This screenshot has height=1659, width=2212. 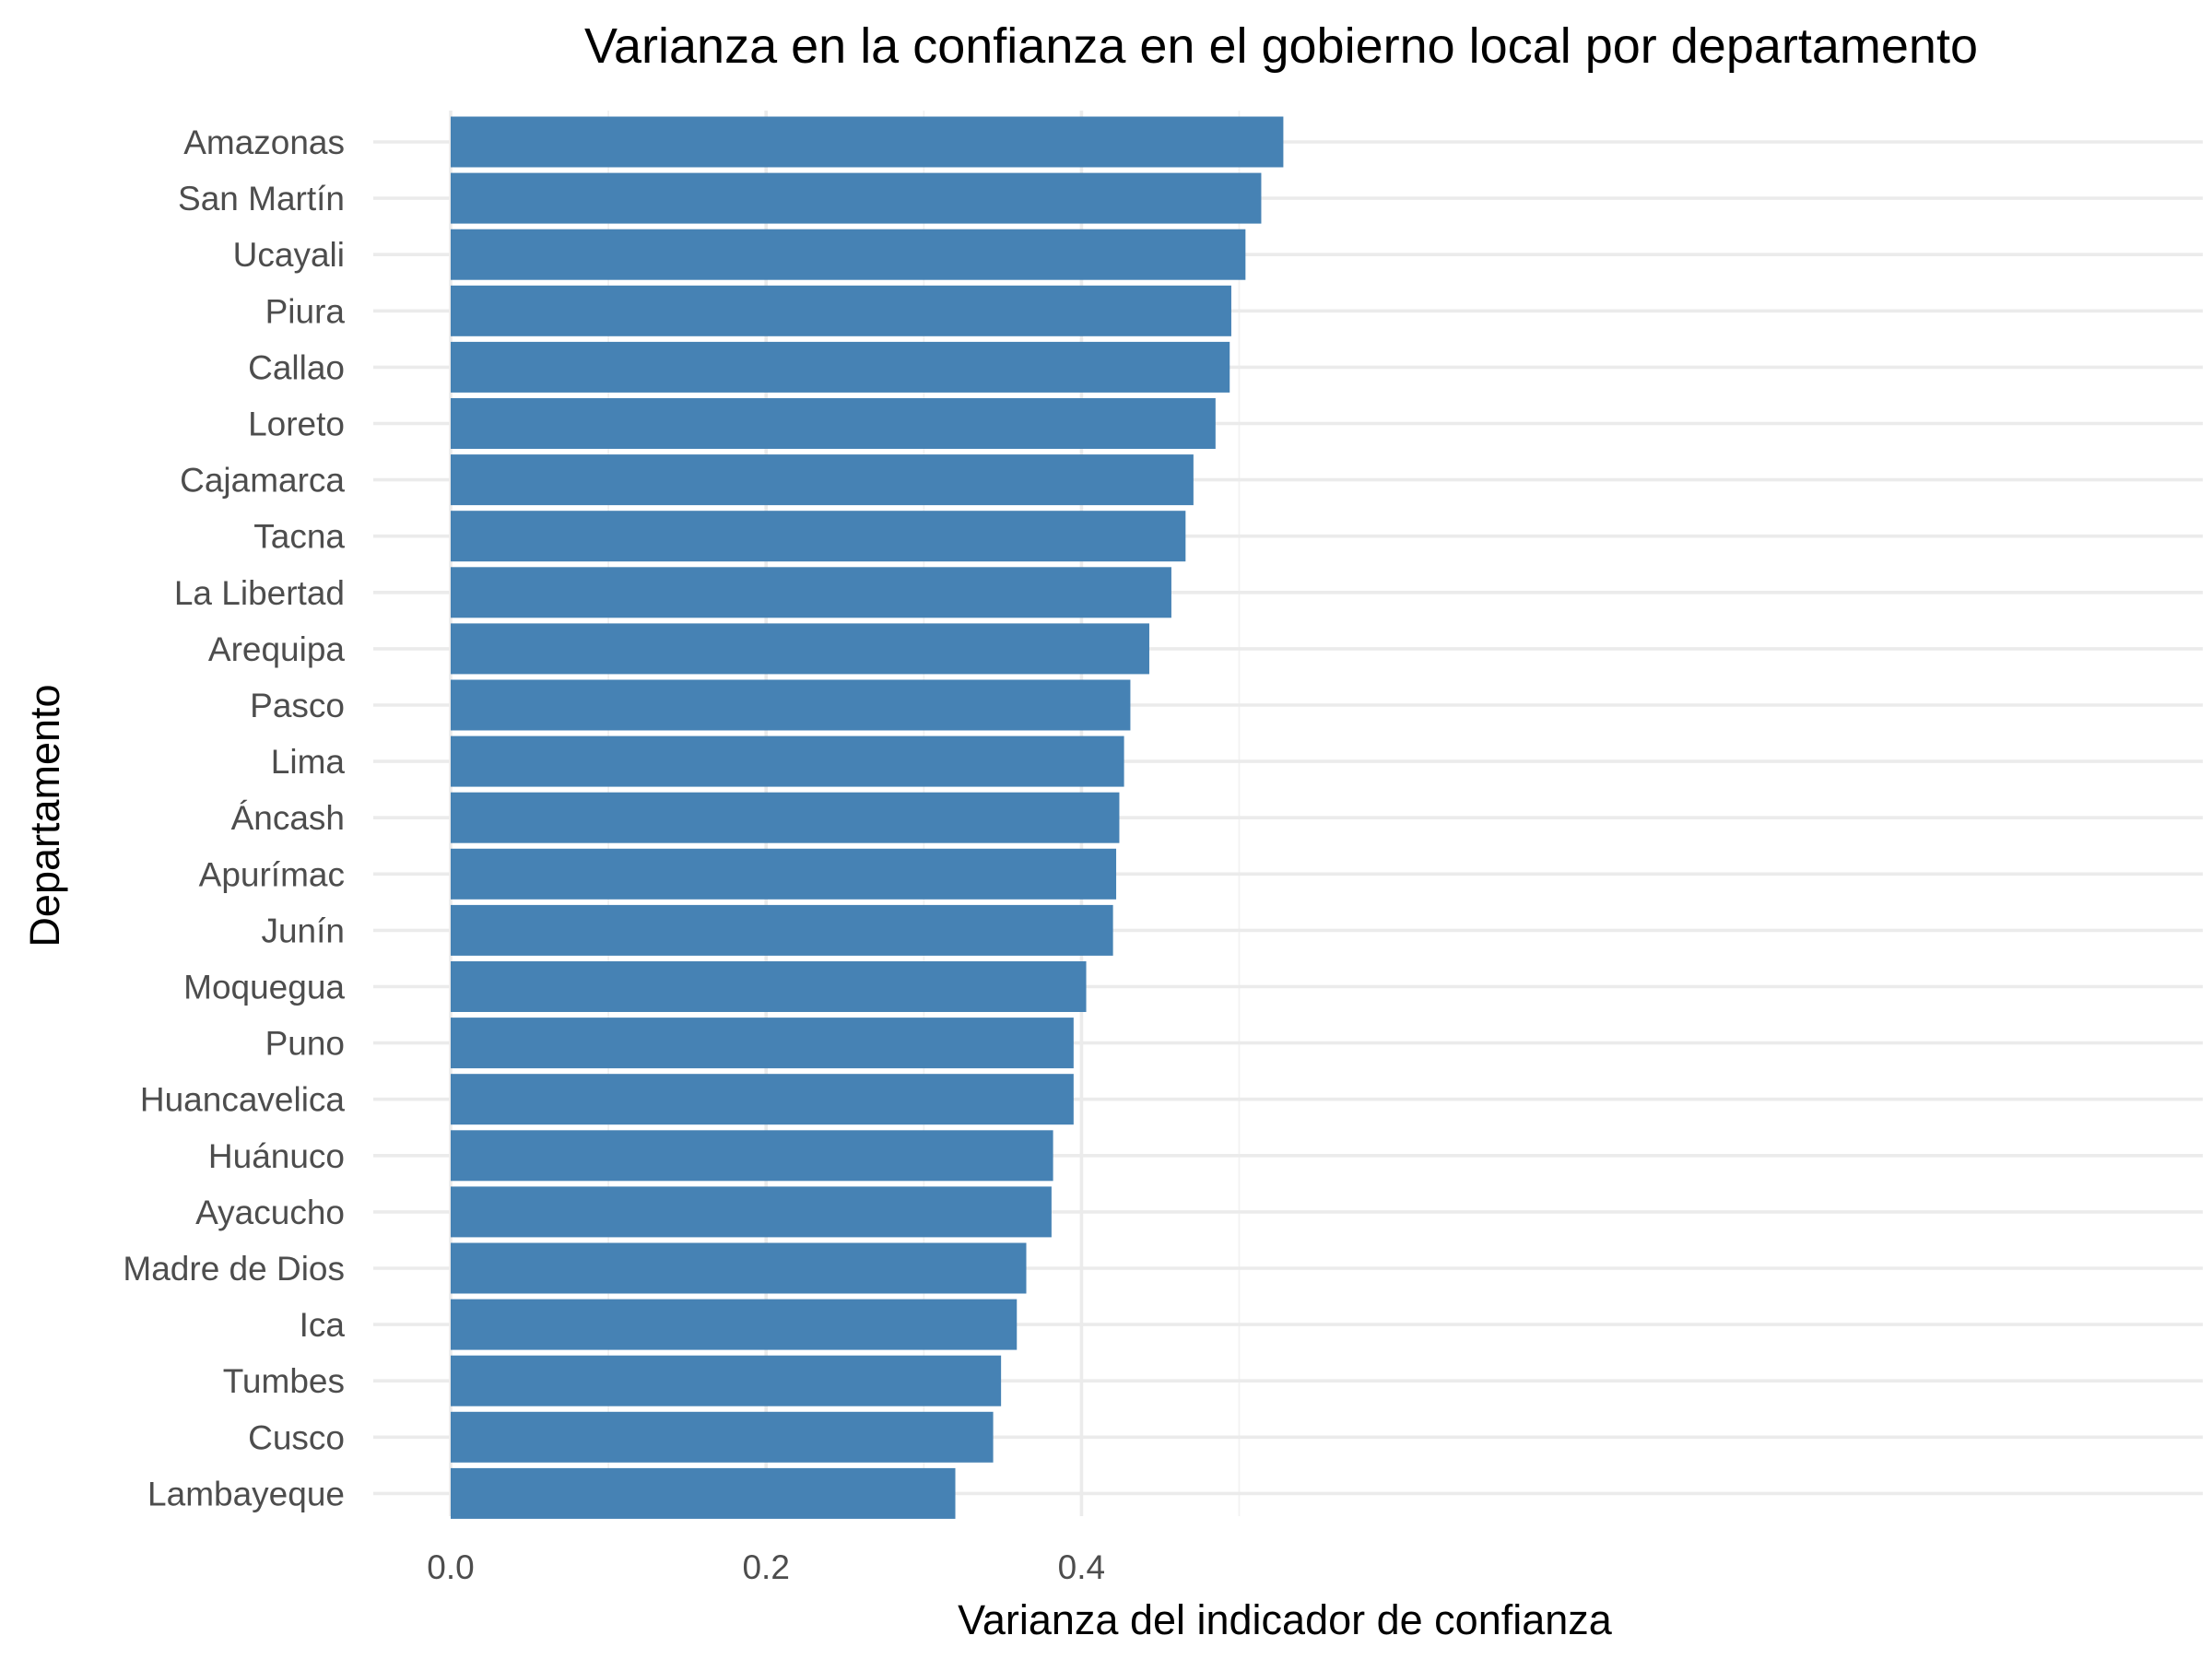 What do you see at coordinates (303, 930) in the screenshot?
I see `y-tick-label: Junín` at bounding box center [303, 930].